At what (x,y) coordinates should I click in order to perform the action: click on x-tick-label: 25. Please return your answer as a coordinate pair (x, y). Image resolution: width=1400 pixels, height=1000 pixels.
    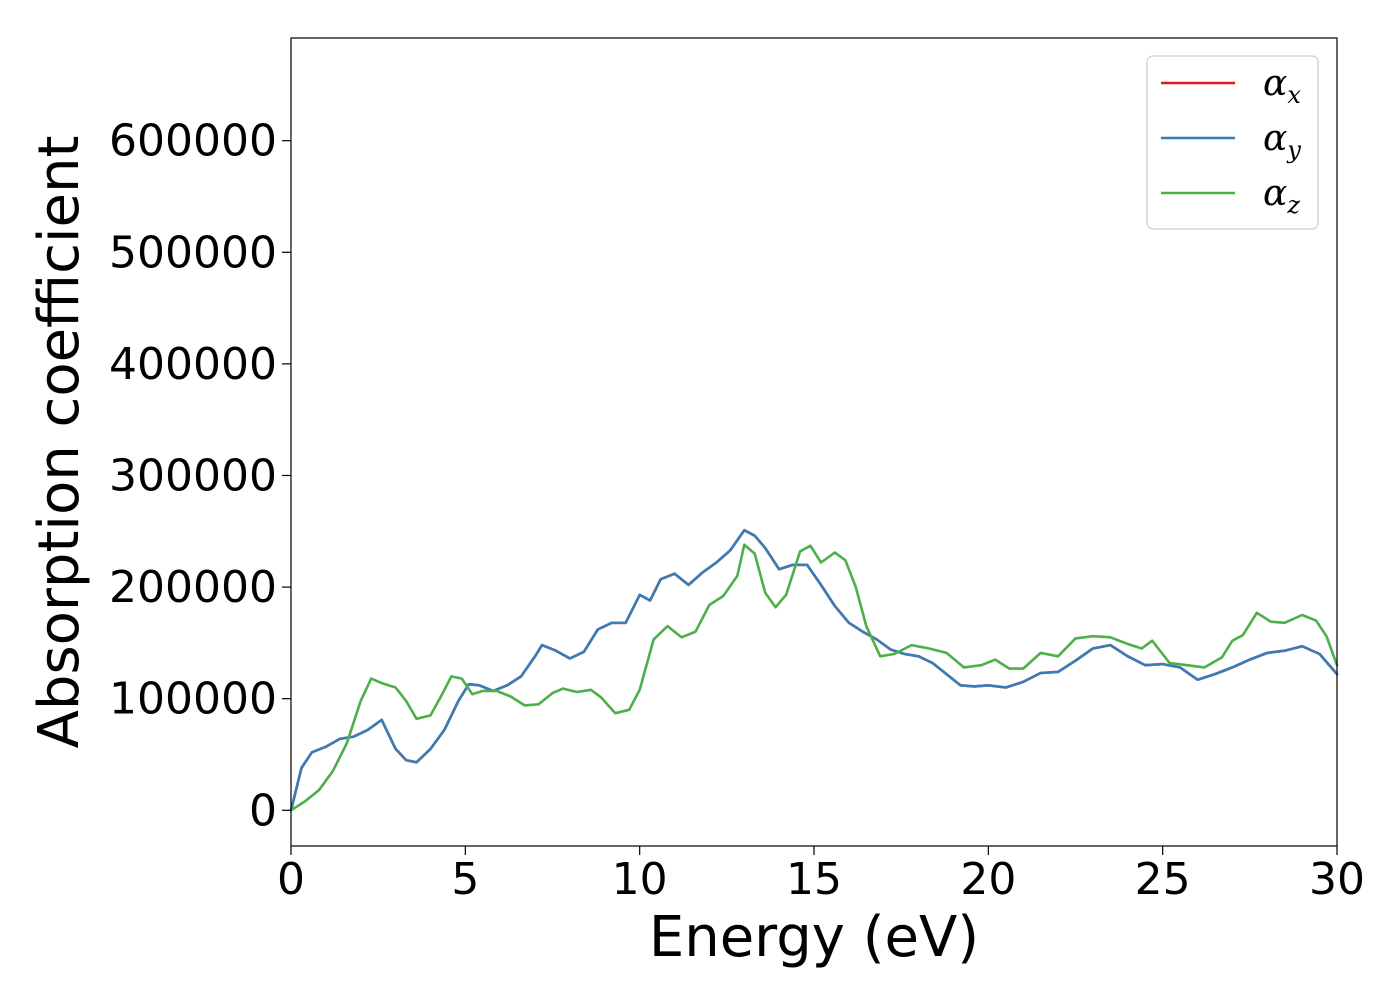
    Looking at the image, I should click on (1163, 879).